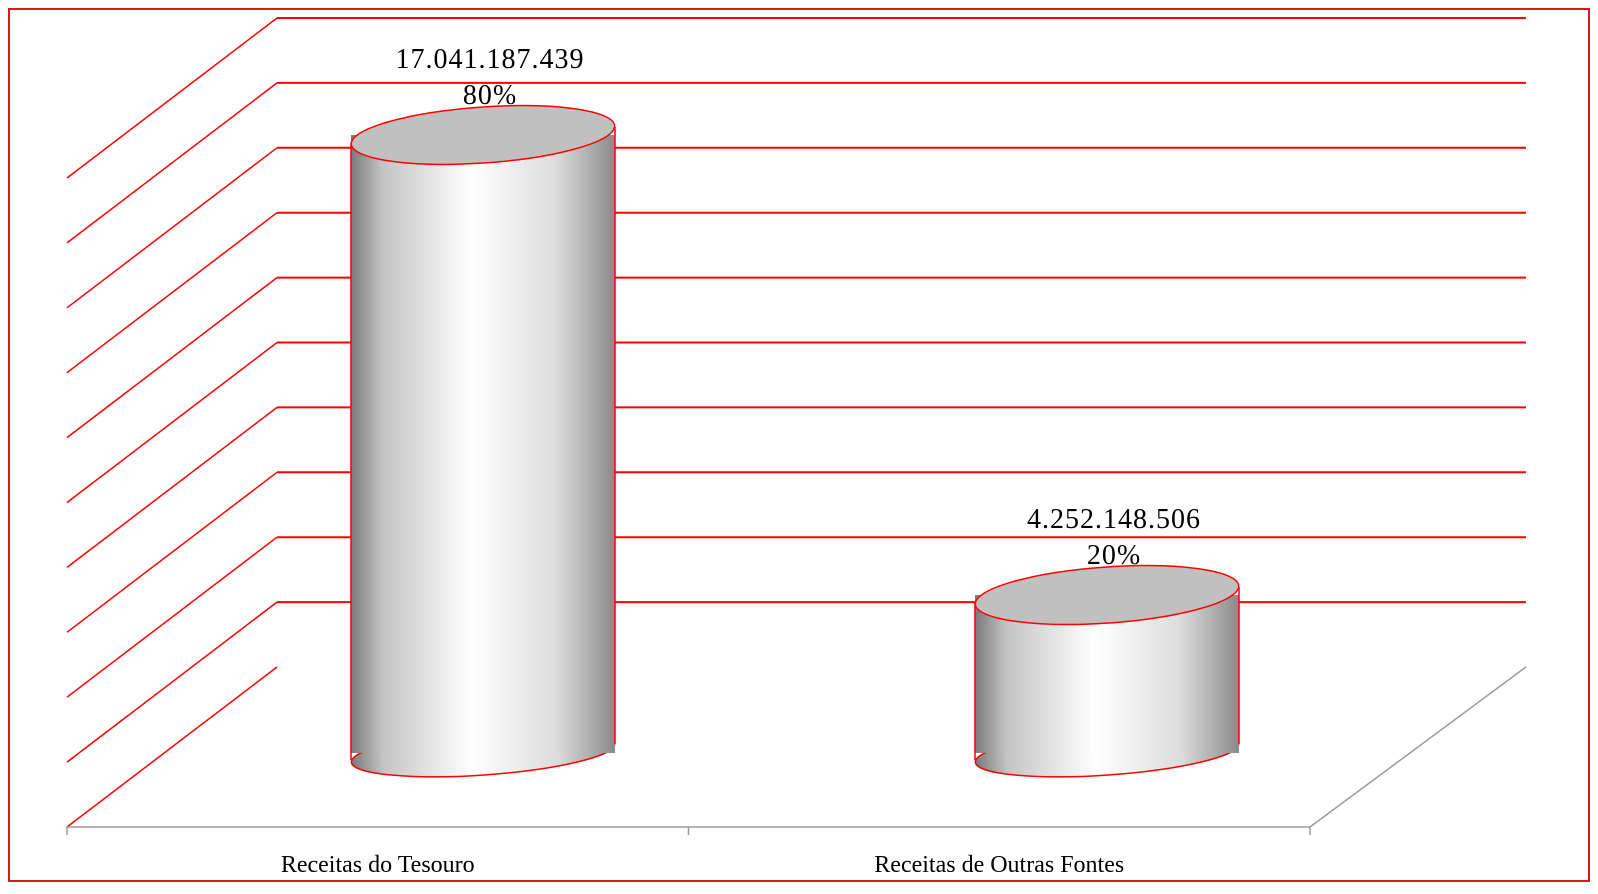  Describe the element at coordinates (490, 59) in the screenshot. I see `data-label-value: 17.041.187.439` at that location.